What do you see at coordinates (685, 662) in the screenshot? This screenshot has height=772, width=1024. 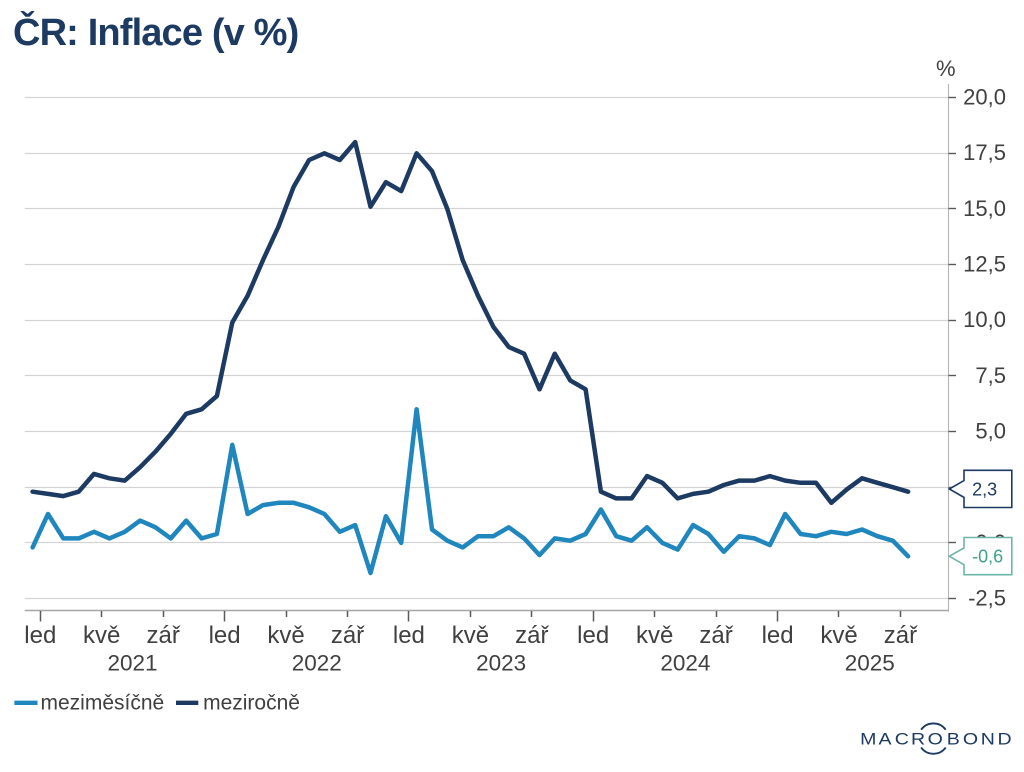 I see `svg-text: 2024` at bounding box center [685, 662].